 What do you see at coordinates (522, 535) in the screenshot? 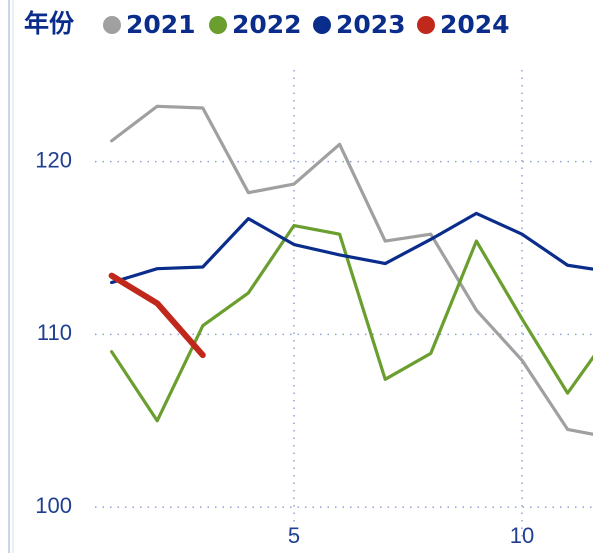
I see `x-tick-label: 10` at bounding box center [522, 535].